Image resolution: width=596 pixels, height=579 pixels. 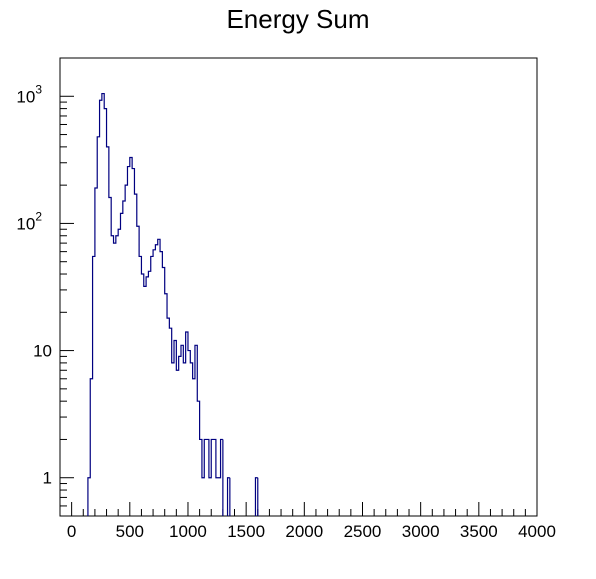 What do you see at coordinates (537, 531) in the screenshot?
I see `x-tick-label: 4000` at bounding box center [537, 531].